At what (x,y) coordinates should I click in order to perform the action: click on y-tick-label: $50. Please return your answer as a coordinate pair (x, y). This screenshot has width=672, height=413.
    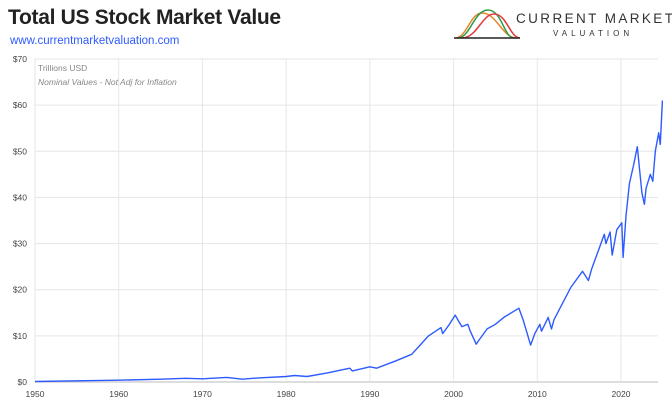
    Looking at the image, I should click on (20, 151).